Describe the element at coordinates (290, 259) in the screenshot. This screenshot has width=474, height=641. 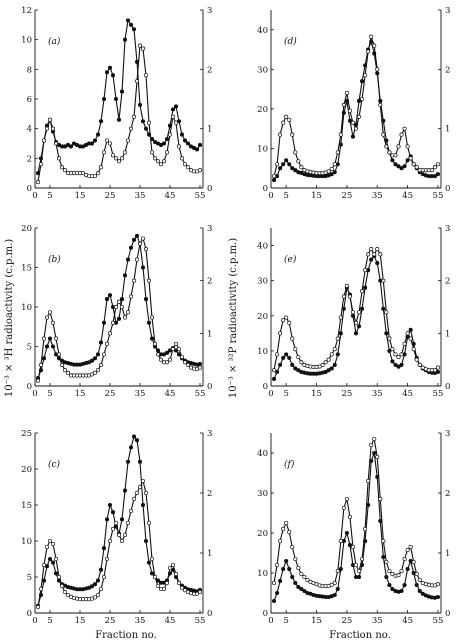
I see `panel-label: (e)` at that location.